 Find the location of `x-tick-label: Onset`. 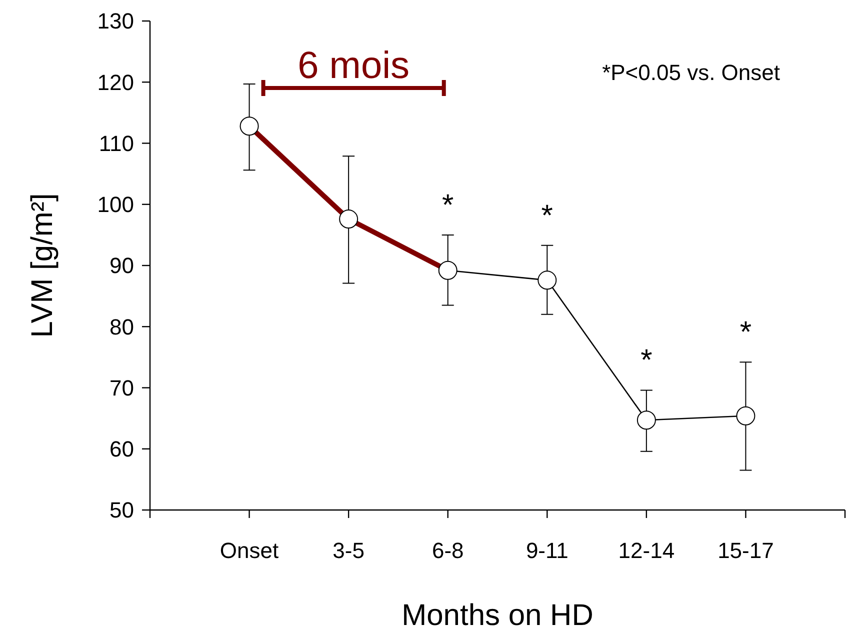

x-tick-label: Onset is located at coordinates (249, 550).